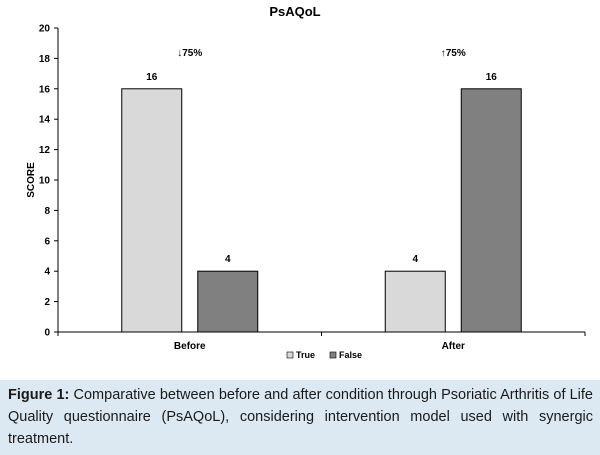 This screenshot has width=600, height=455. Describe the element at coordinates (453, 53) in the screenshot. I see `percent-change-annotation: ↑75%` at that location.